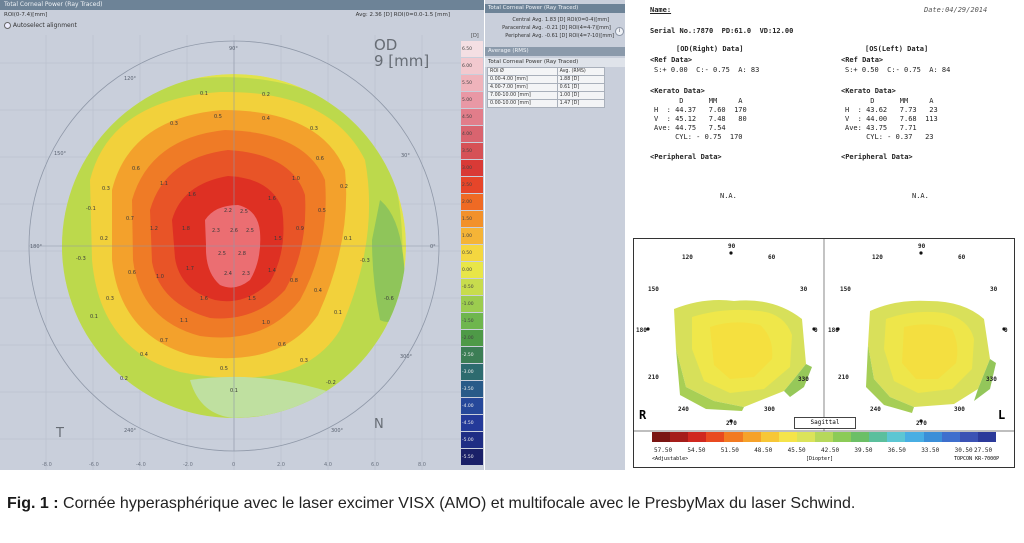 The image size is (1024, 543). Describe the element at coordinates (698, 137) in the screenshot. I see `od-kerato-cyl: CYL: - 0.75 170` at that location.